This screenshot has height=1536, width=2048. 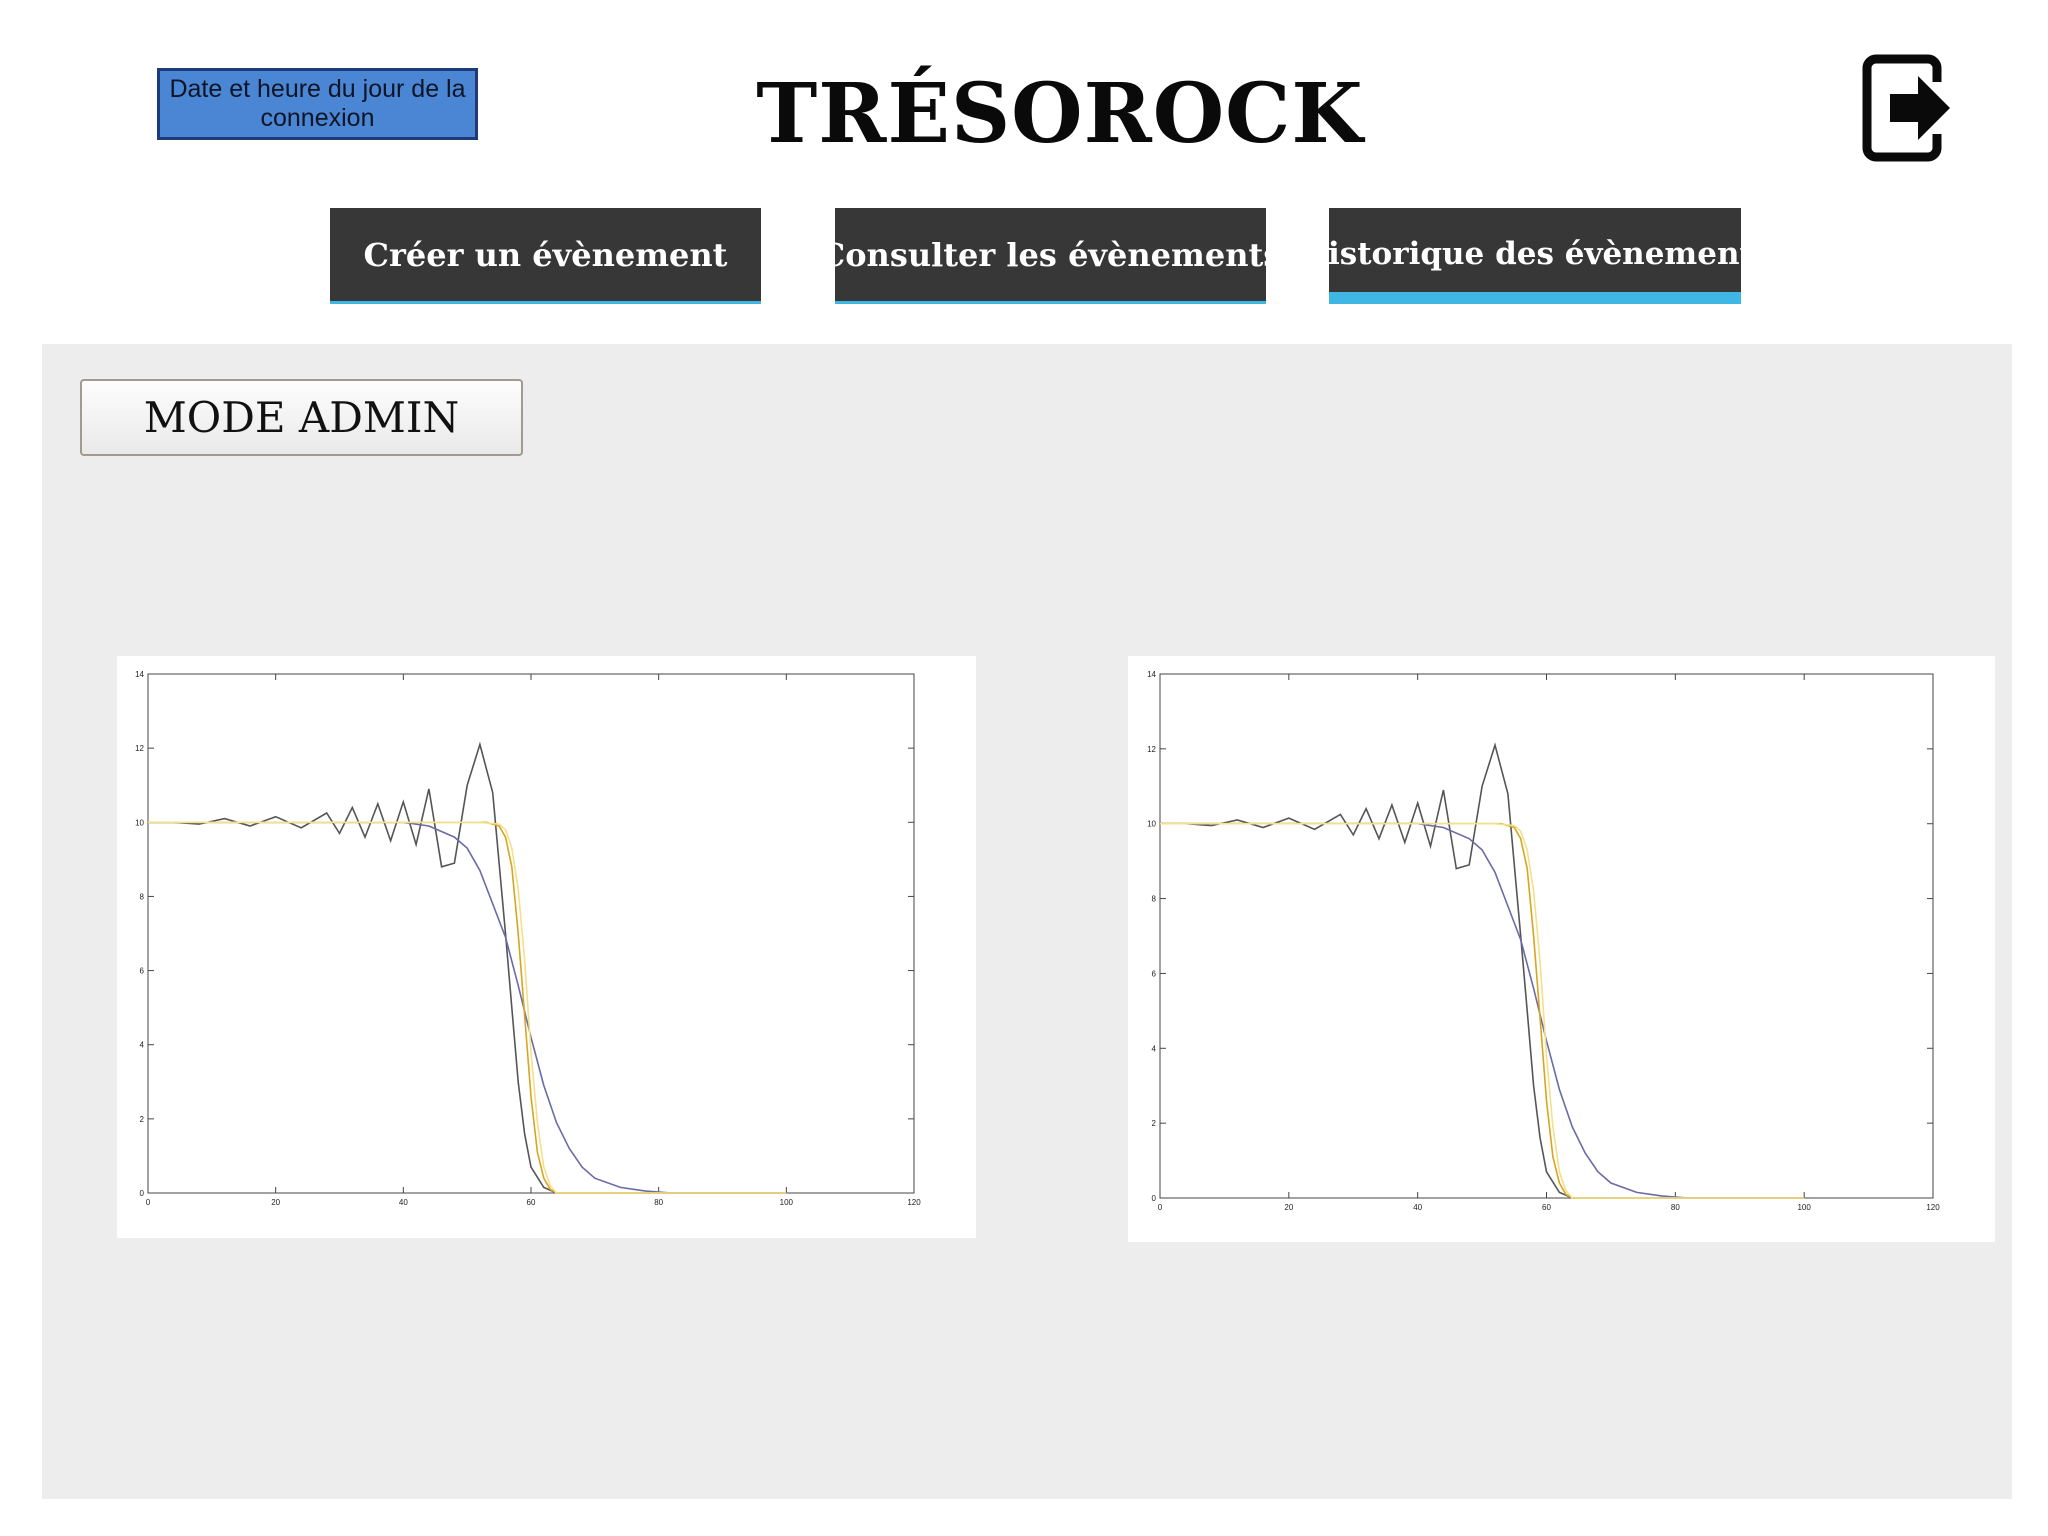 I want to click on nav-view-events-label: Consulter les évènements, so click(x=1050, y=254).